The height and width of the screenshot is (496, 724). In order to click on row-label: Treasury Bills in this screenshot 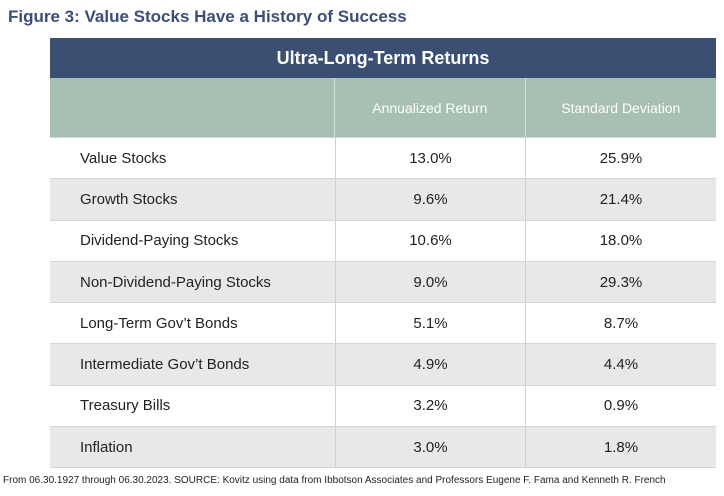, I will do `click(125, 406)`.